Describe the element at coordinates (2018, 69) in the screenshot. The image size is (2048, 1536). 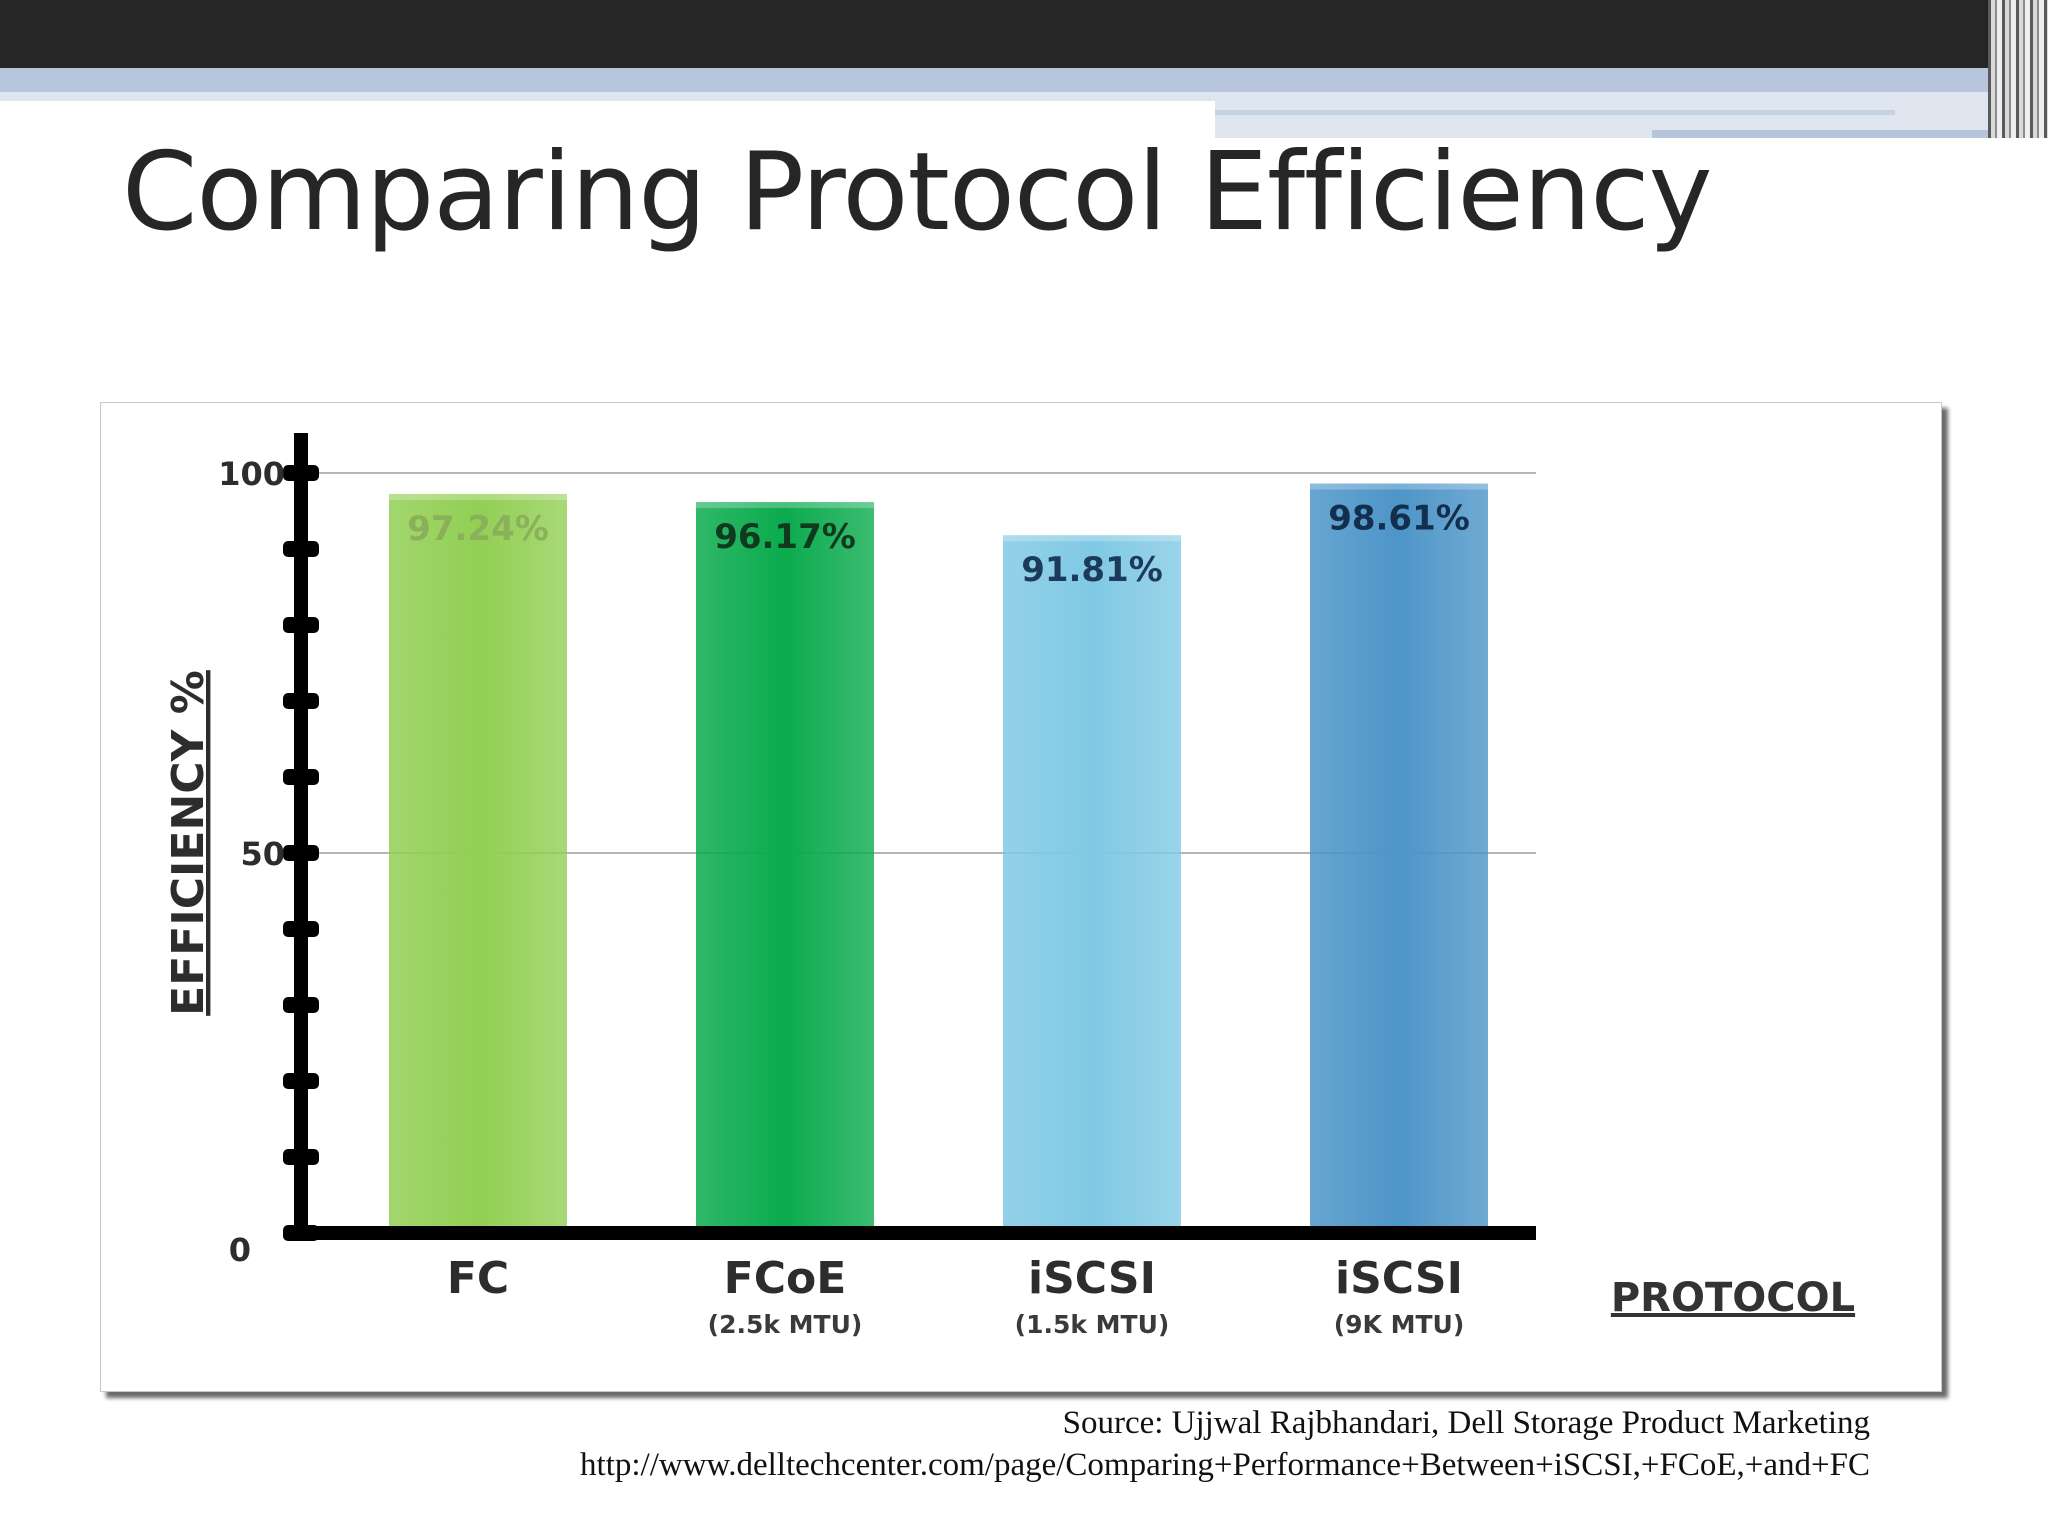
I see `corner-stripes` at that location.